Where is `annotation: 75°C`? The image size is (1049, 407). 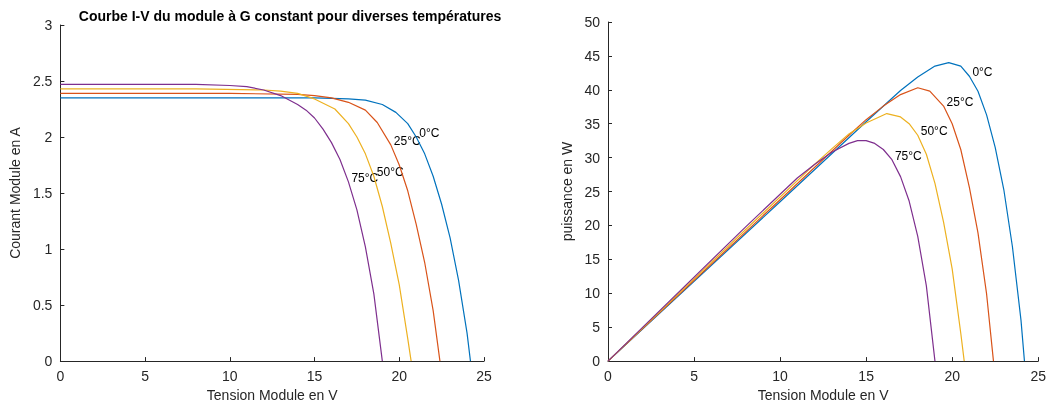
annotation: 75°C is located at coordinates (908, 155).